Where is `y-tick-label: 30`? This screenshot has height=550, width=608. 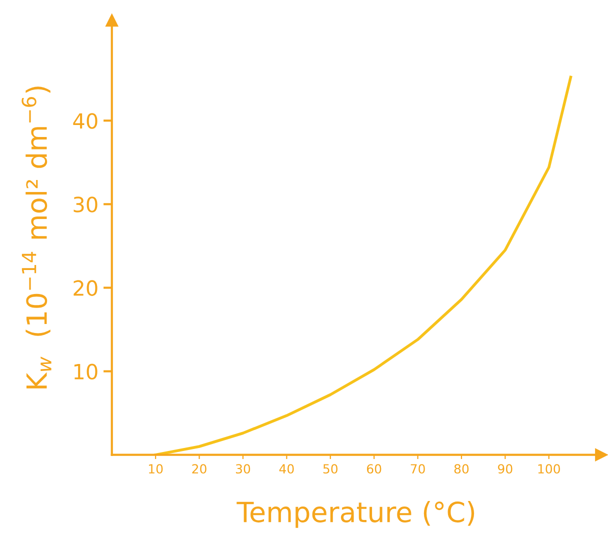 y-tick-label: 30 is located at coordinates (86, 204).